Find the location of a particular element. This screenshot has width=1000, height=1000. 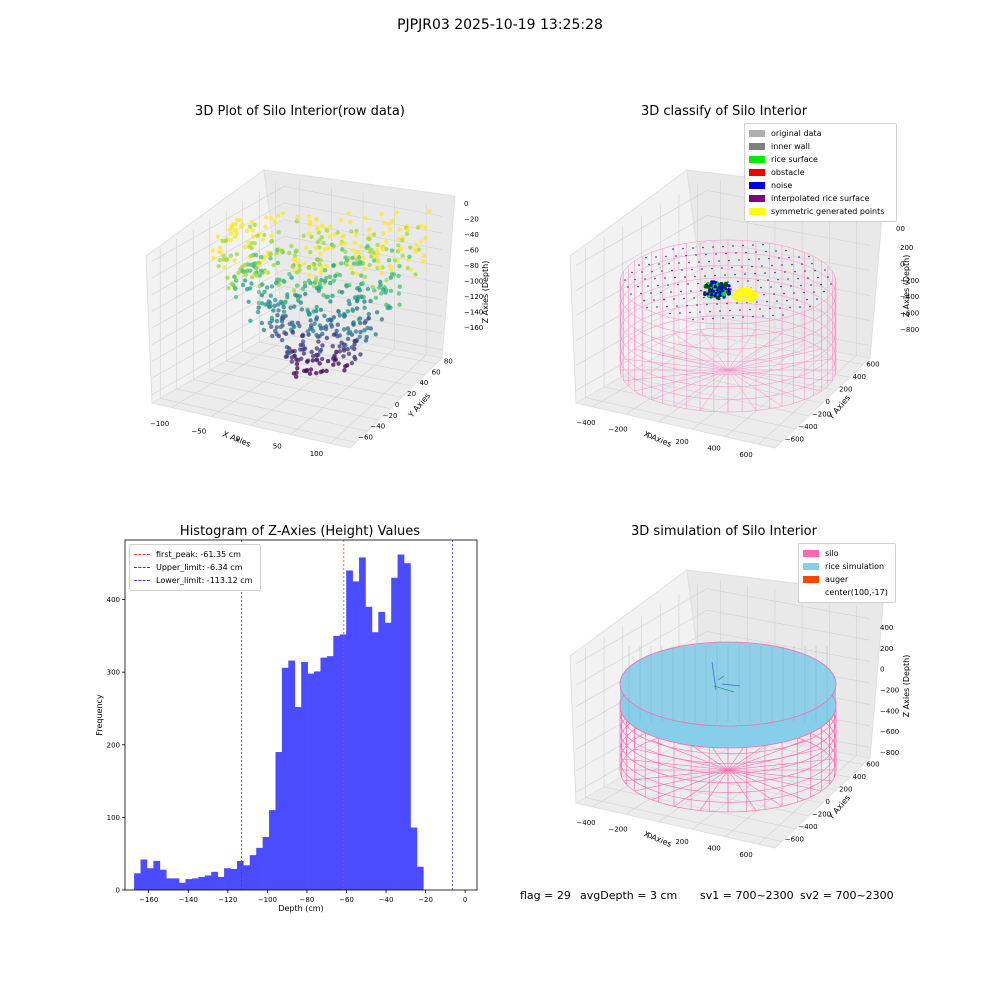

raw-y-tick-label: 40 is located at coordinates (423, 383).